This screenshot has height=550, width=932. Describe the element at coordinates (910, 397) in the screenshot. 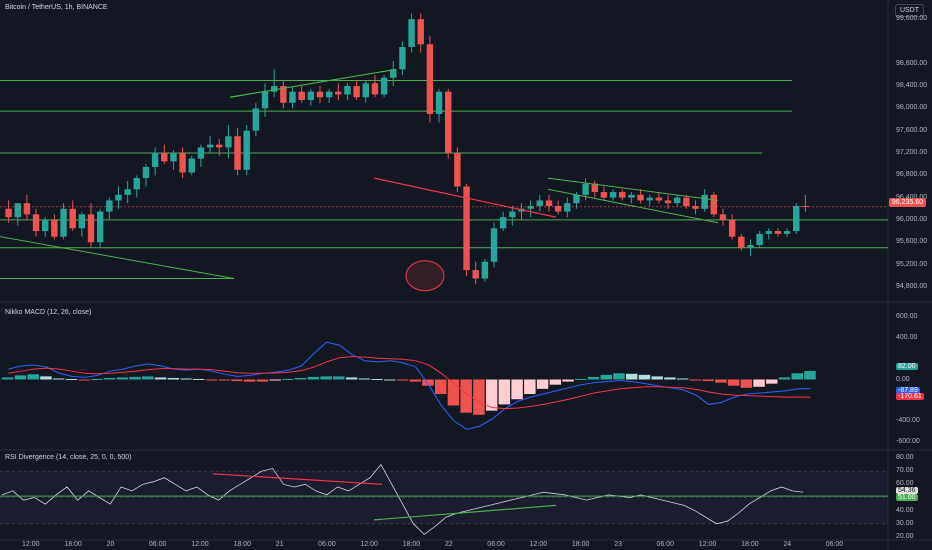

I see `signal-line-value: -170.61` at that location.